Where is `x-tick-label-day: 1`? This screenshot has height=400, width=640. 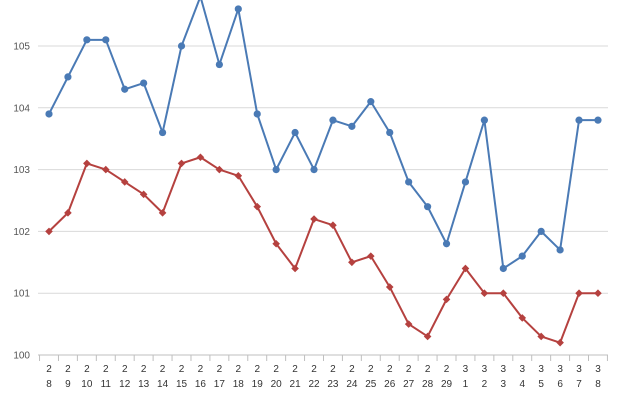
x-tick-label-day: 1 is located at coordinates (466, 384).